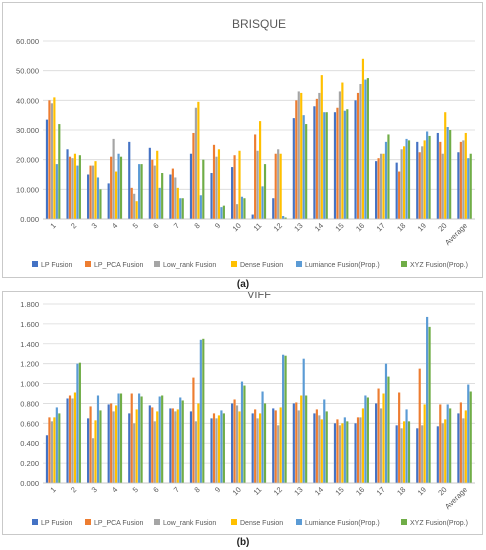 The height and width of the screenshot is (550, 486). Describe the element at coordinates (176, 225) in the screenshot. I see `x-tick-label: 7` at that location.